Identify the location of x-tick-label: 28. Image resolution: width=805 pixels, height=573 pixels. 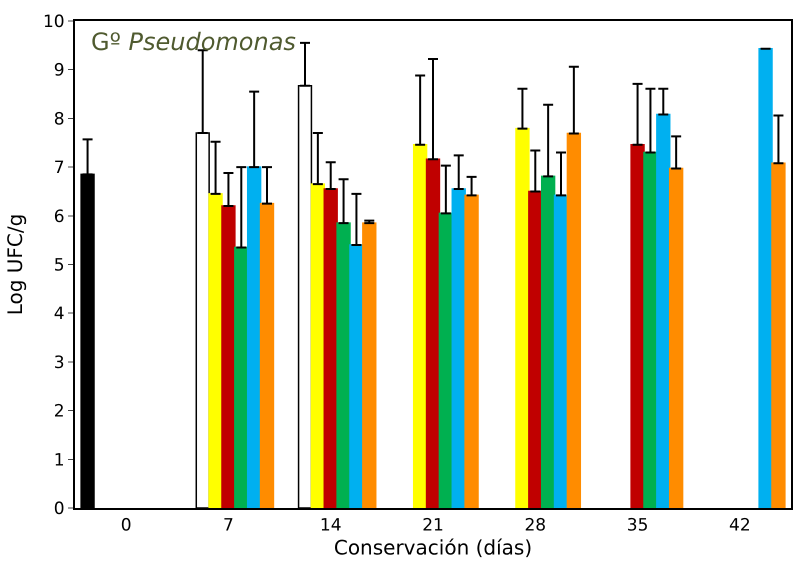
(535, 525).